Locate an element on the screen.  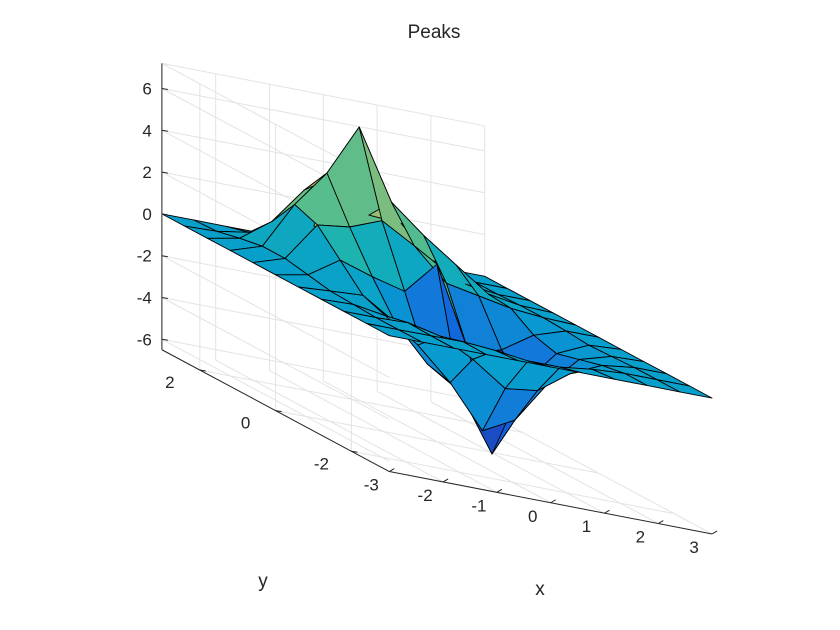
x-tick-label: 1 is located at coordinates (586, 526).